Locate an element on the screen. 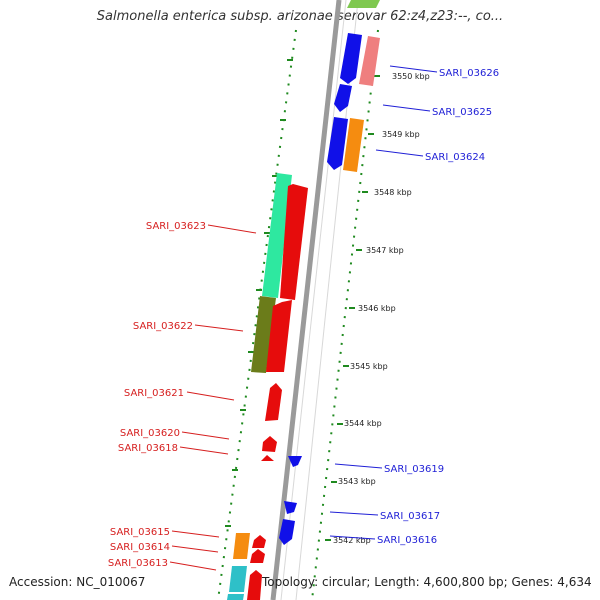  gene-sari-03626-marker is located at coordinates (351, 58).